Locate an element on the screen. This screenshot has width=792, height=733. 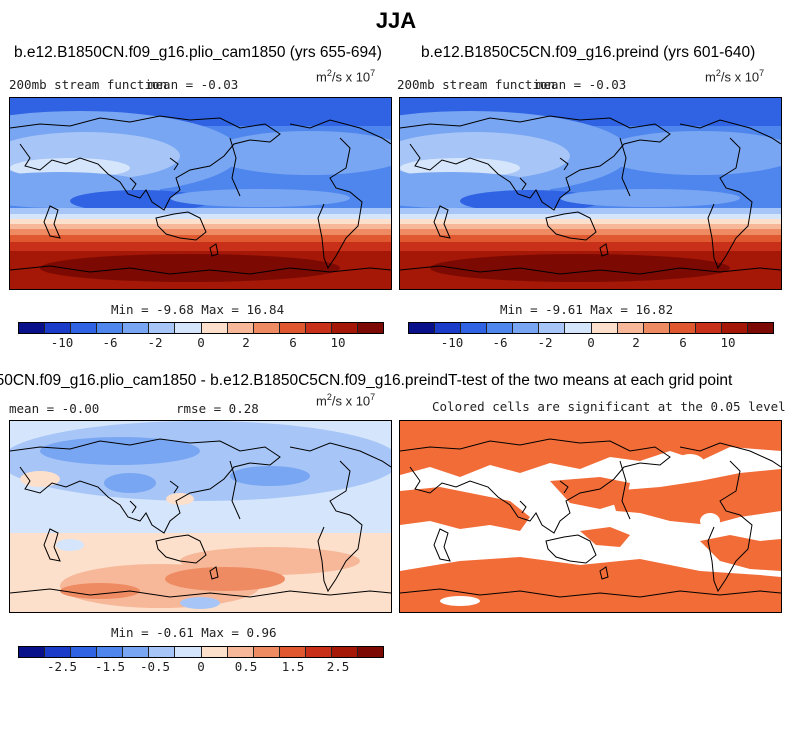
colorbar-top-right is located at coordinates (591, 328).